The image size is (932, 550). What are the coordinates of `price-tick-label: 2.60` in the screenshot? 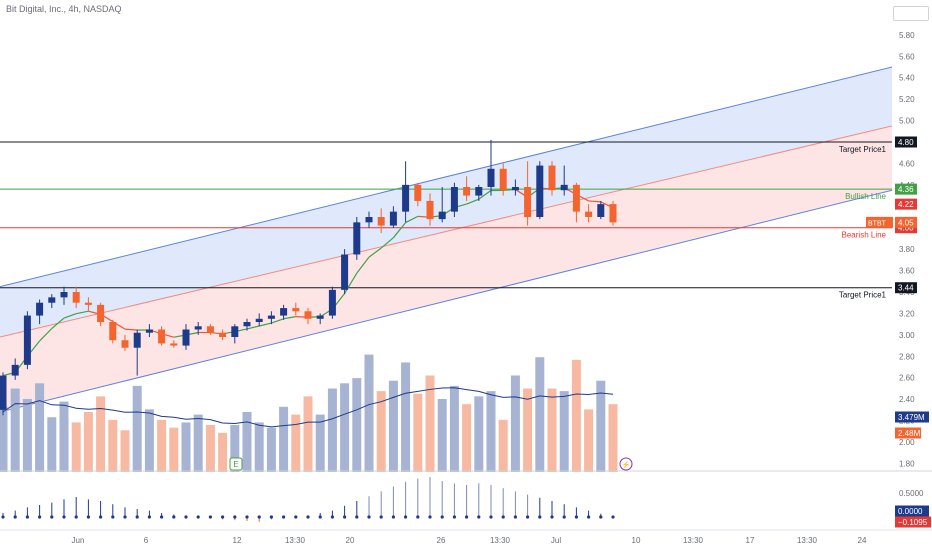 It's located at (907, 378).